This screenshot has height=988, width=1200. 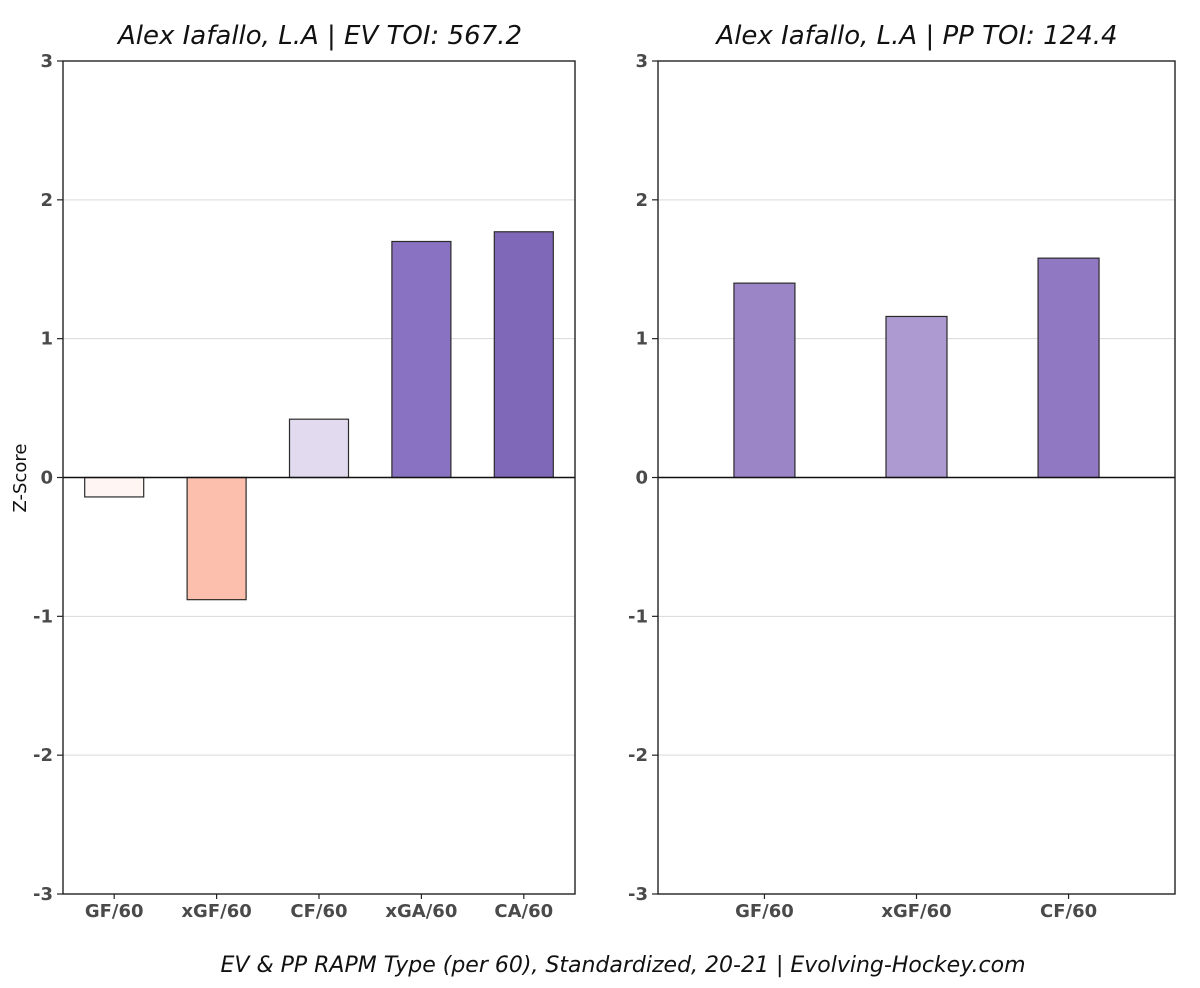 What do you see at coordinates (20, 478) in the screenshot?
I see `y-axis-label: Z-Score` at bounding box center [20, 478].